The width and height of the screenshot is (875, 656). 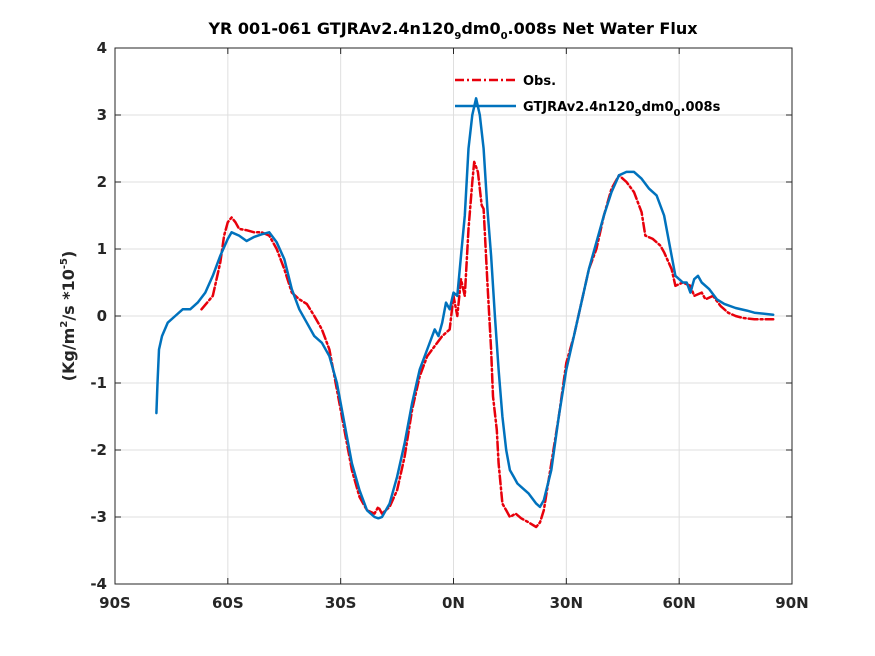 I want to click on y-tick-label: 2, so click(x=102, y=182).